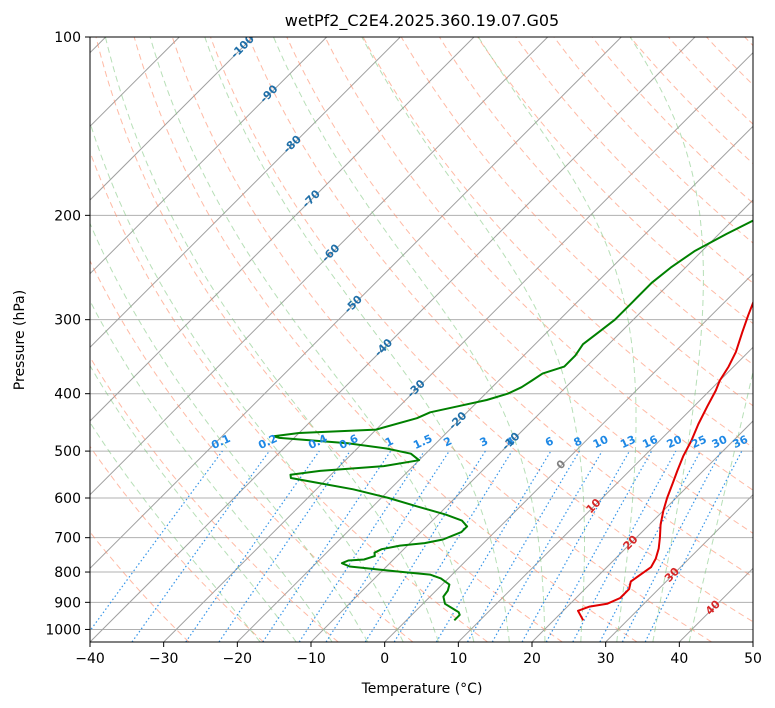 Image resolution: width=775 pixels, height=708 pixels. What do you see at coordinates (63, 630) in the screenshot?
I see `y-tick-label: 1000` at bounding box center [63, 630].